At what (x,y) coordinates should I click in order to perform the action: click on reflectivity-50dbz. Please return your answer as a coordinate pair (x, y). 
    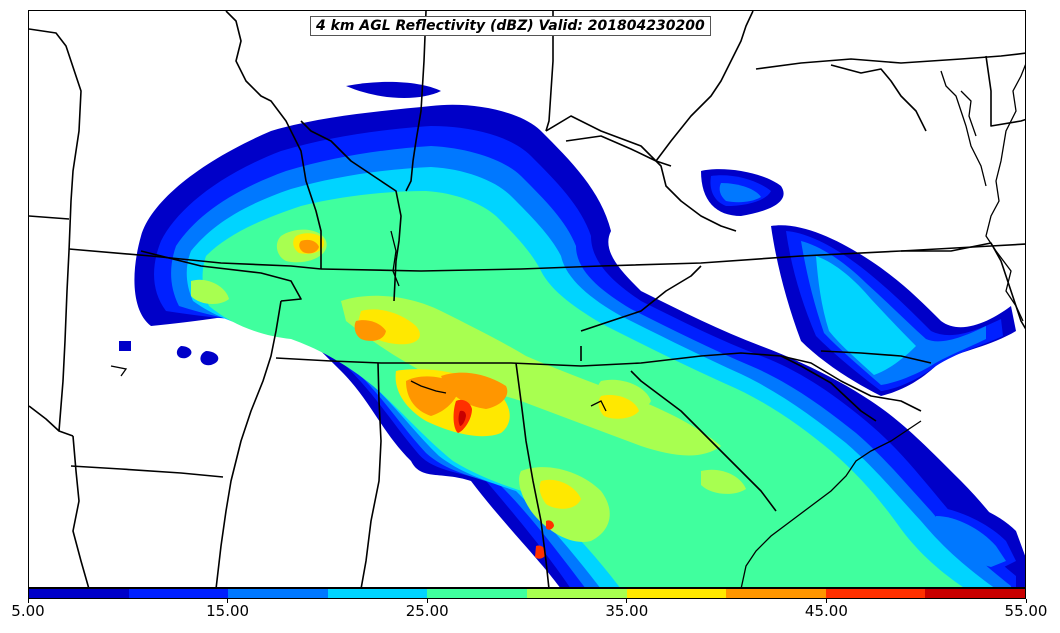
    Looking at the image, I should click on (462, 418).